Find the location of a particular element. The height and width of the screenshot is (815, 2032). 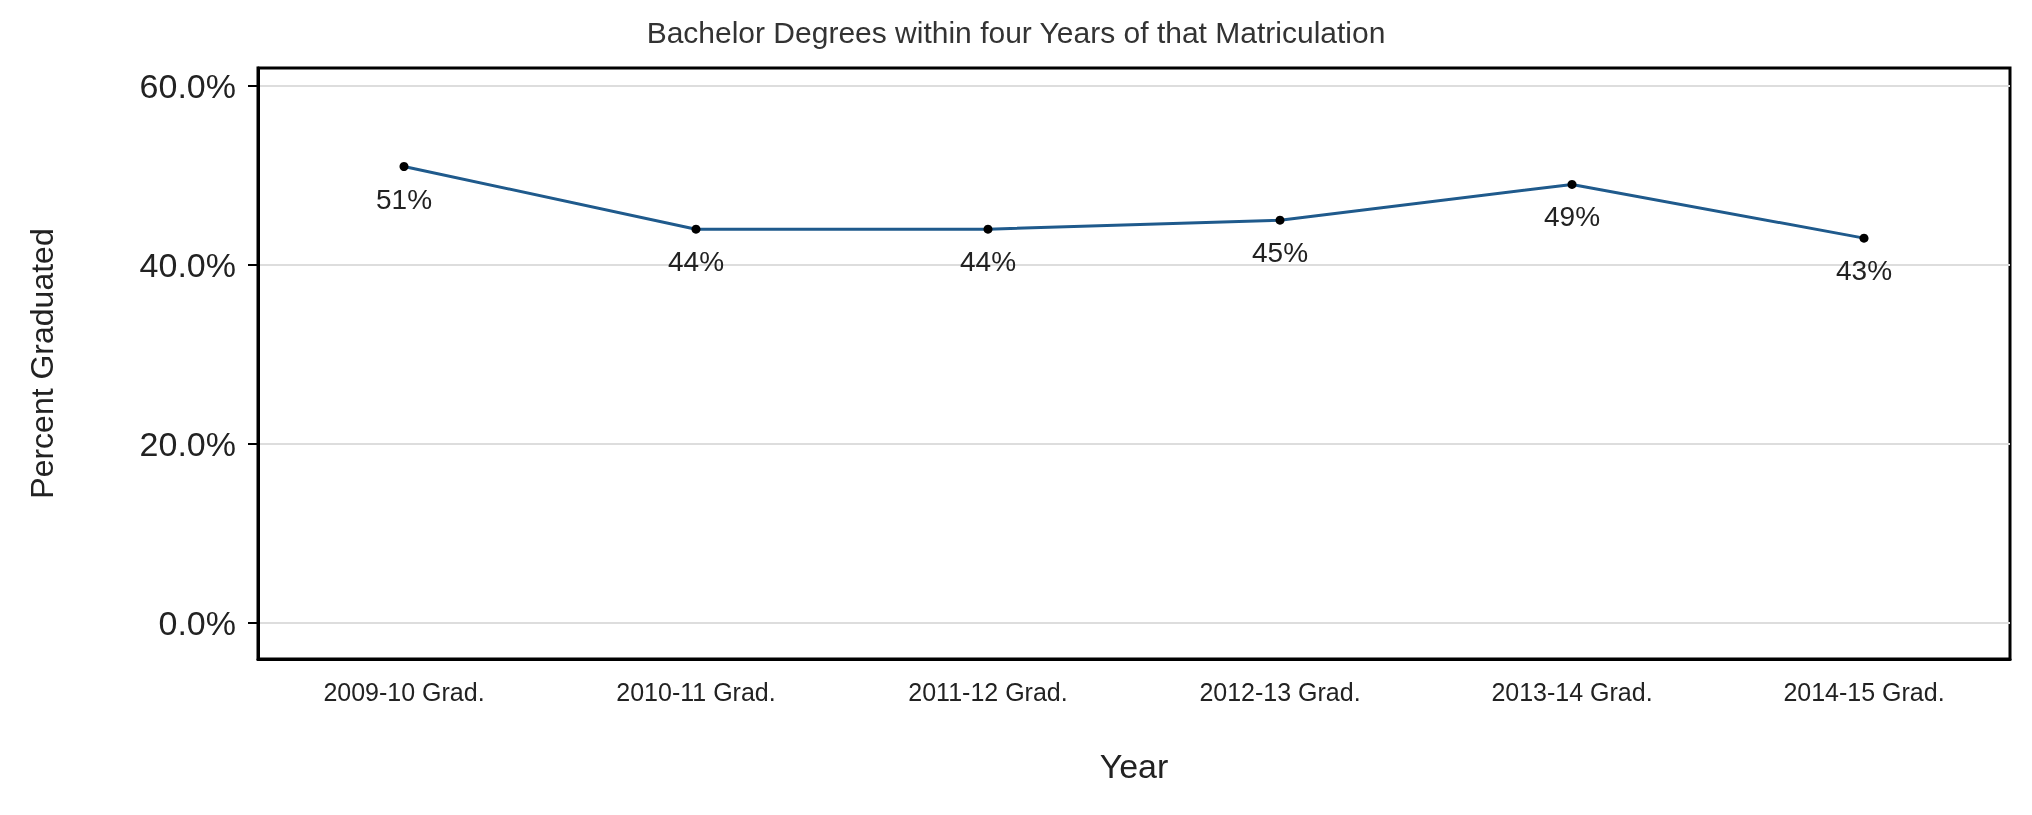

data-label: 49% is located at coordinates (1572, 217).